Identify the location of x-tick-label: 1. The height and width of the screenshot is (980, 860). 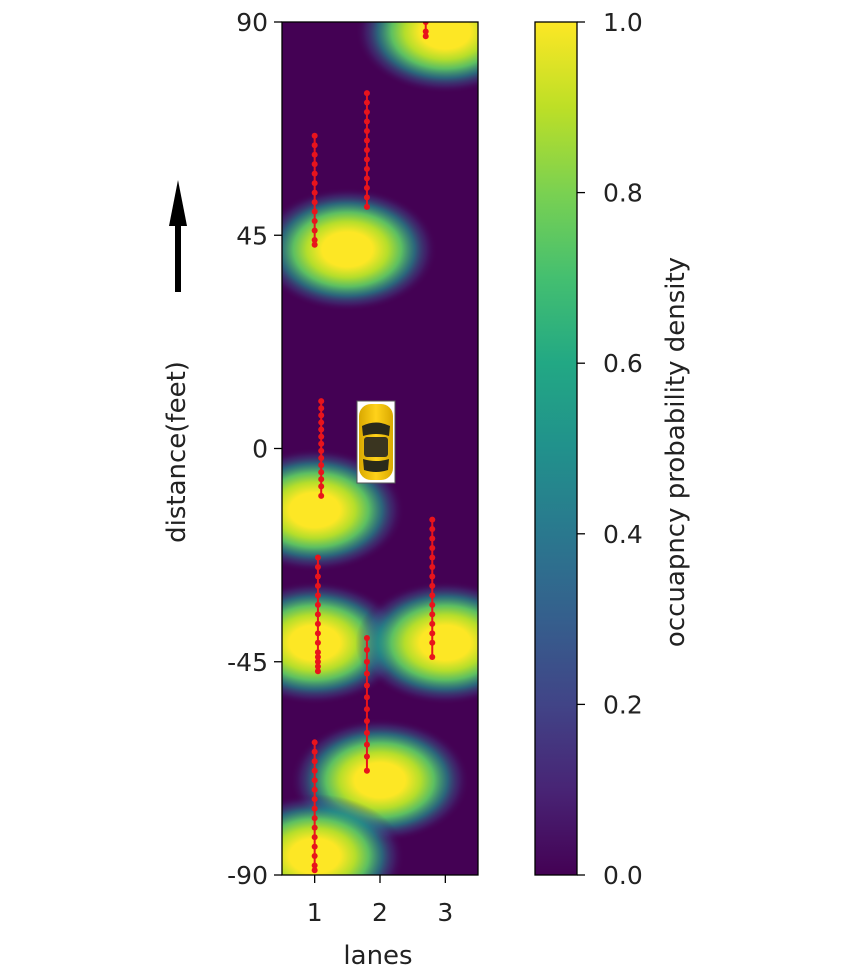
(315, 912).